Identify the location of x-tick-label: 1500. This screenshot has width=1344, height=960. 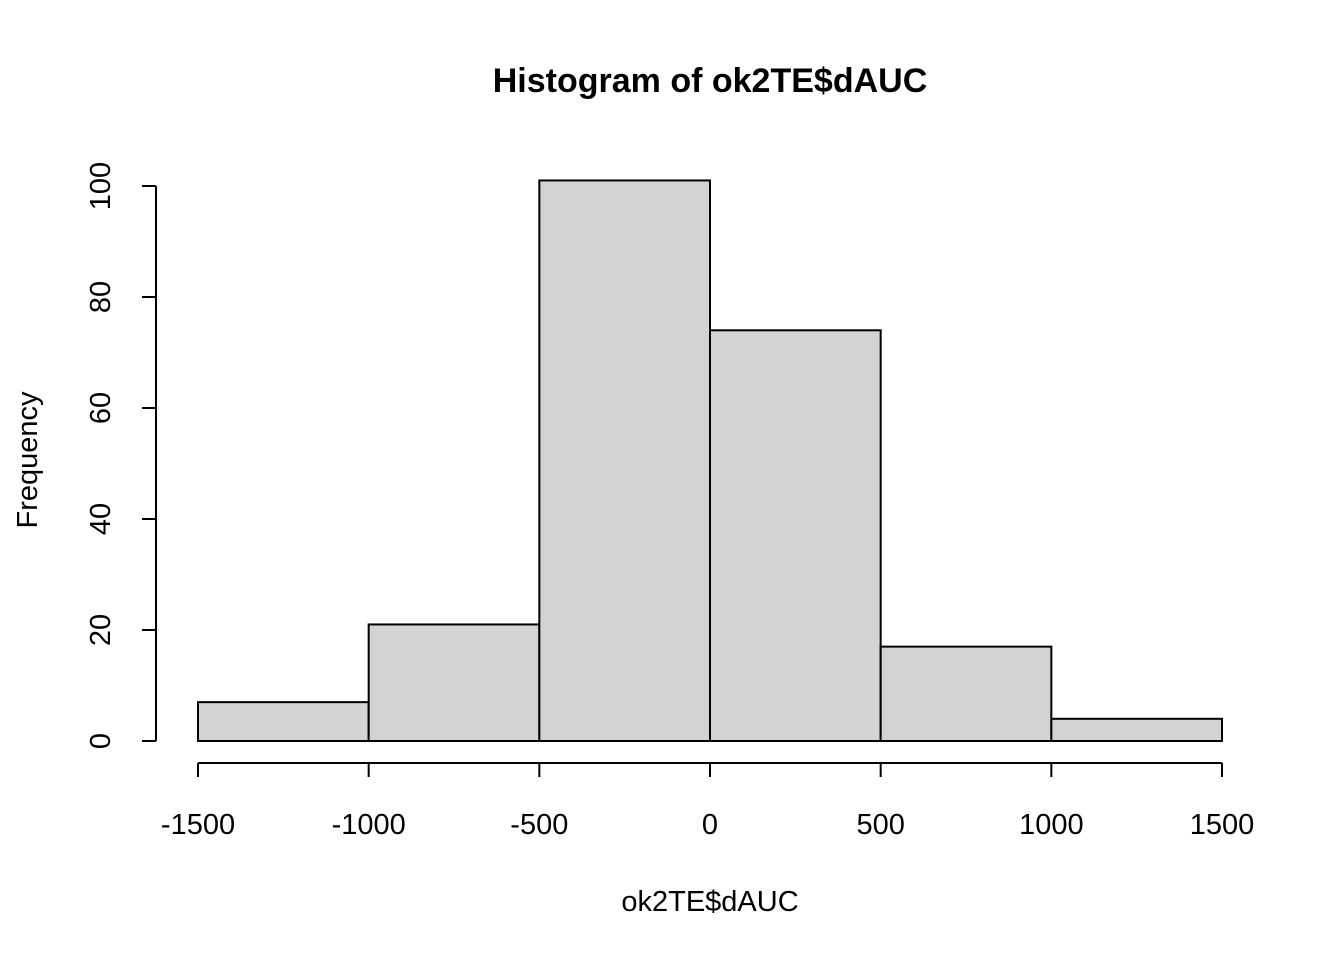
(1222, 825).